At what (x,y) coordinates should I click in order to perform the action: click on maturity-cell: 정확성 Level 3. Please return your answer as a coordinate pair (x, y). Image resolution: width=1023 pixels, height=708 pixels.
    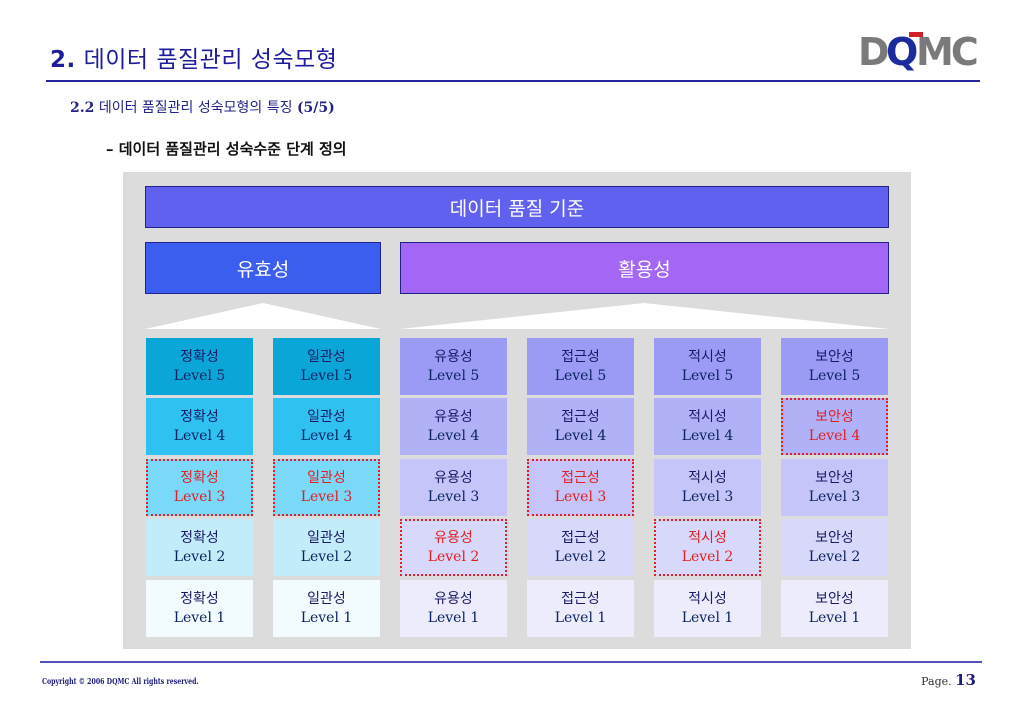
    Looking at the image, I should click on (199, 487).